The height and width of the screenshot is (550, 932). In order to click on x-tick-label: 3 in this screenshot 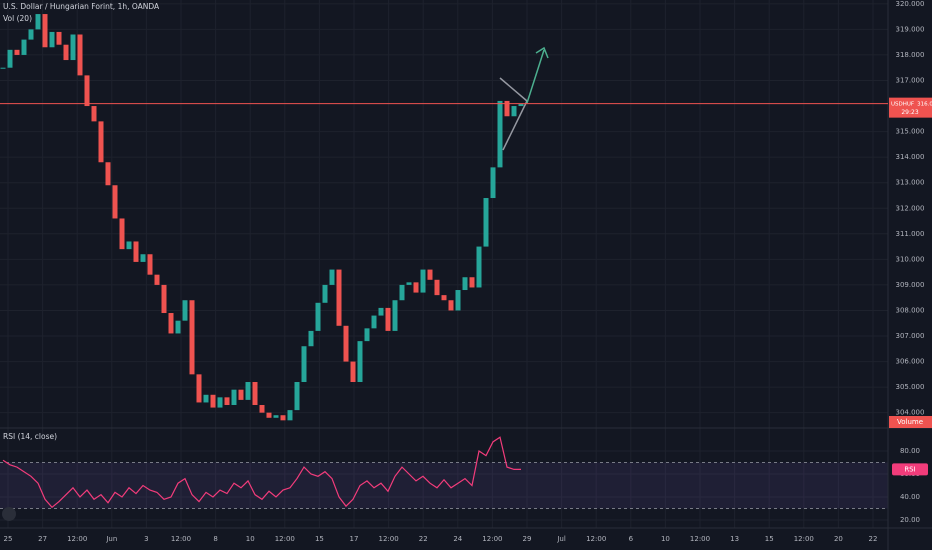, I will do `click(146, 539)`.